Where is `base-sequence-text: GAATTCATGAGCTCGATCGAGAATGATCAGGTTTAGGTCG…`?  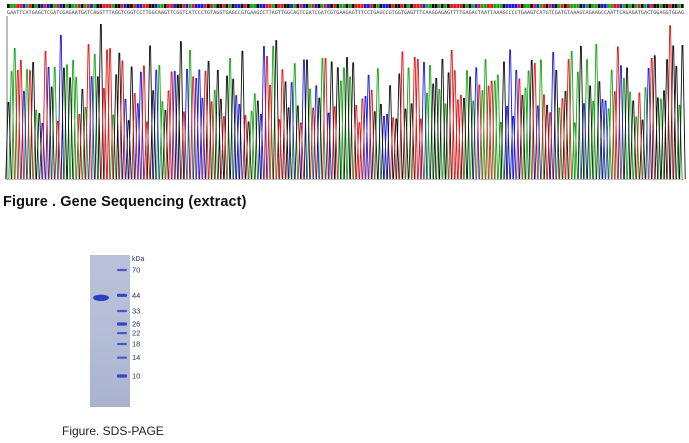 base-sequence-text: GAATTCATGAGCTCGATCGAGAATGATCAGGTTTAGGTCG… is located at coordinates (346, 12).